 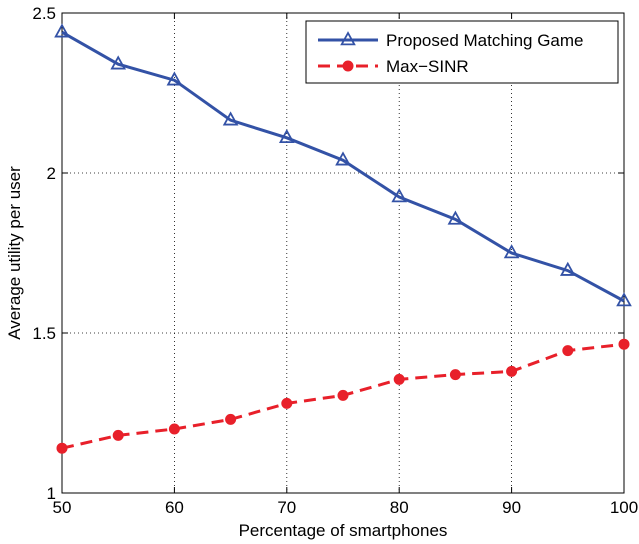 What do you see at coordinates (51, 493) in the screenshot?
I see `y-tick-label: 1` at bounding box center [51, 493].